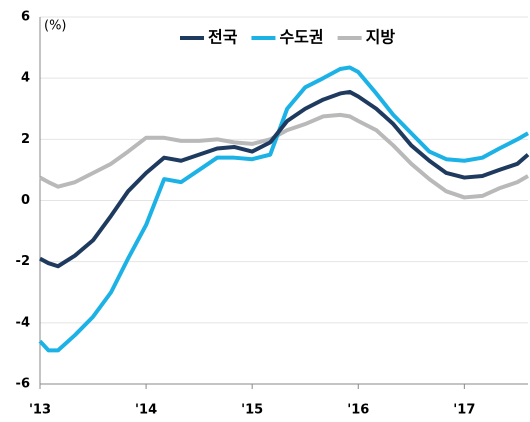 The width and height of the screenshot is (530, 422). I want to click on x-tick-label: '14, so click(146, 410).